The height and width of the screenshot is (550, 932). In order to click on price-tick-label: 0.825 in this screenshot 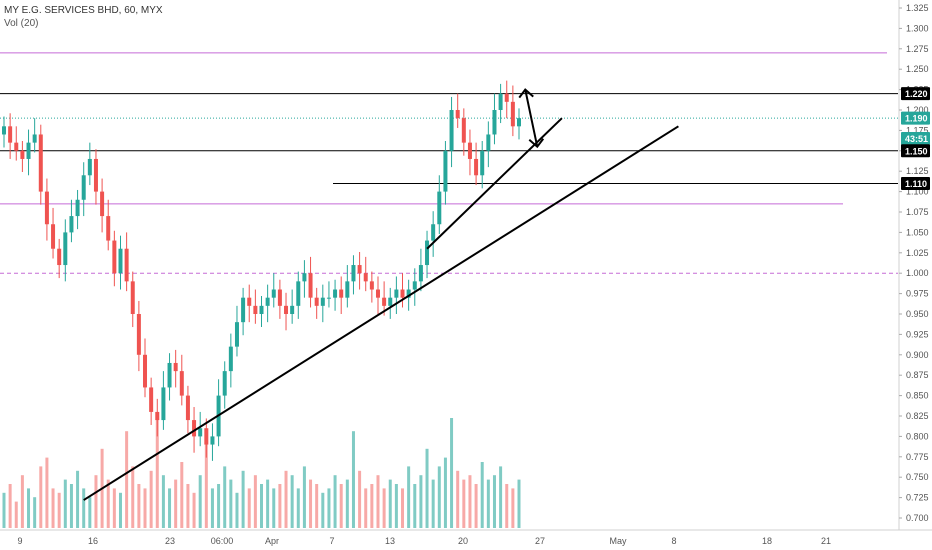, I will do `click(917, 416)`.